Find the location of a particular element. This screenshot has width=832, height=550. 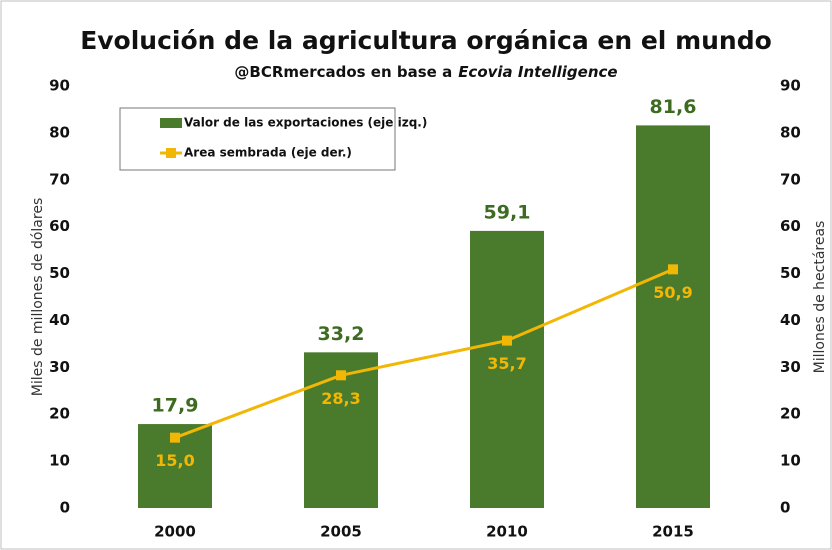

x-tick-label: 2005 is located at coordinates (341, 532).